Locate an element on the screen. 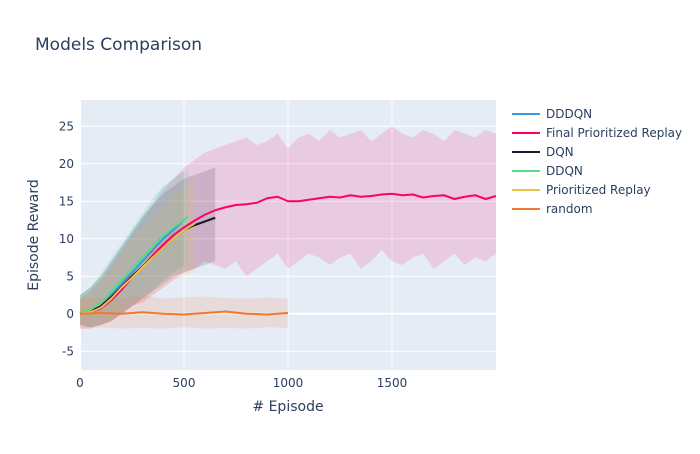 The height and width of the screenshot is (454, 700). y-tick-label: -5 is located at coordinates (68, 351).